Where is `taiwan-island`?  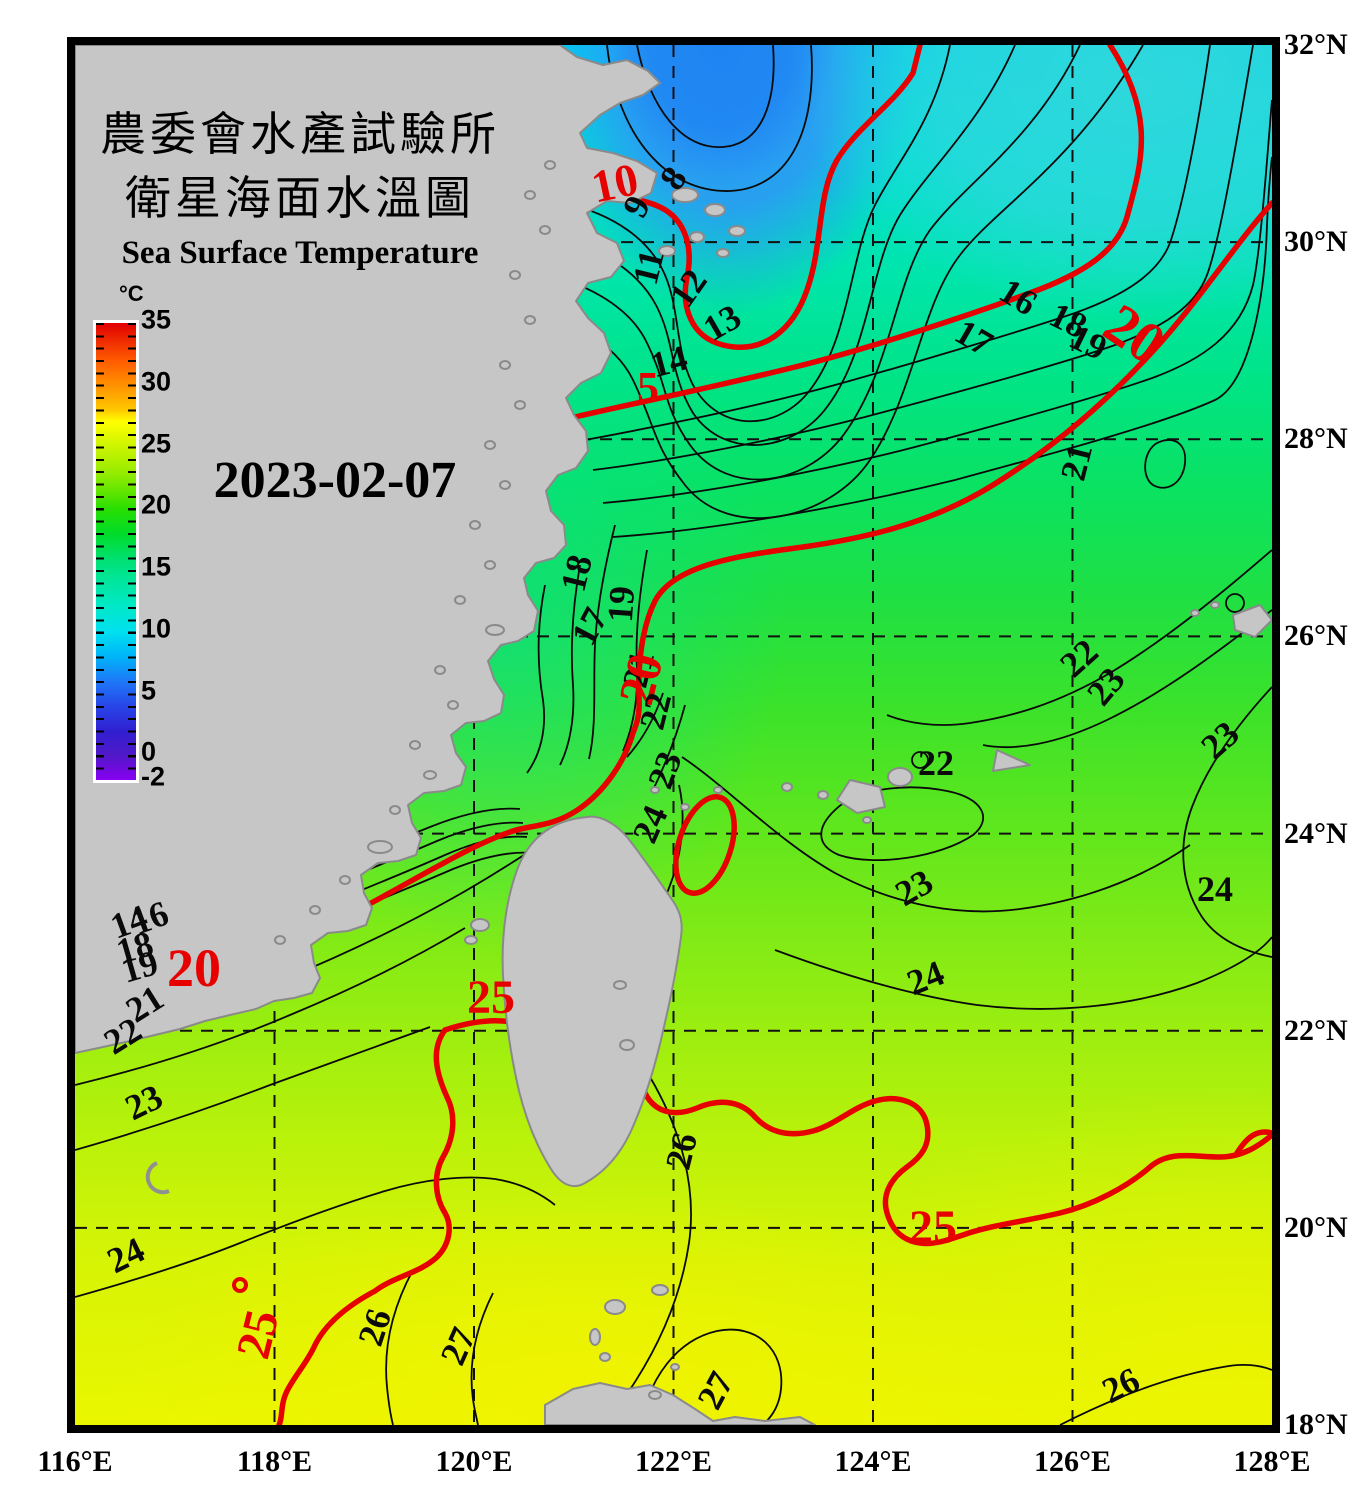 taiwan-island is located at coordinates (592, 1001).